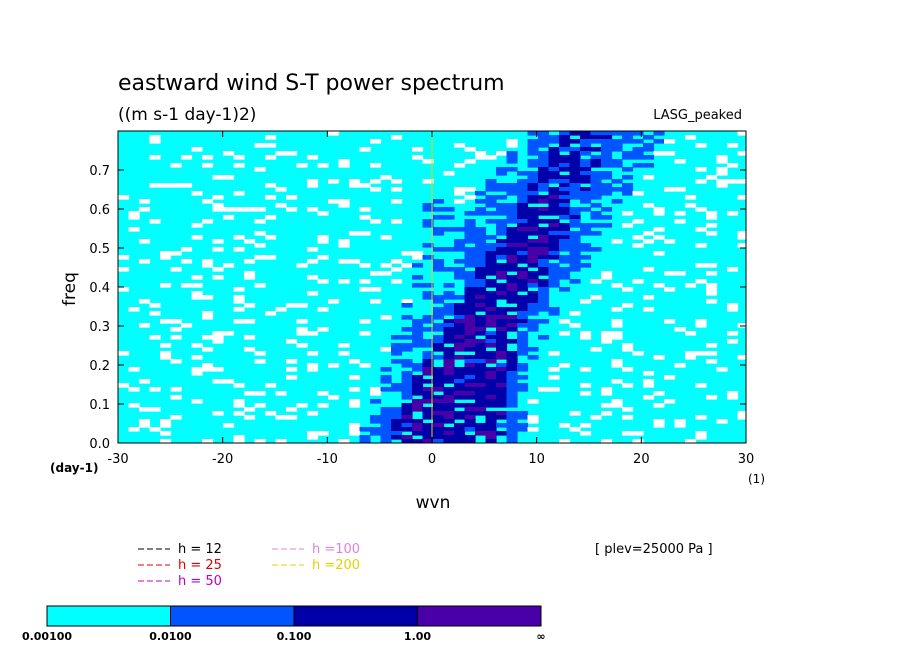 Image resolution: width=904 pixels, height=654 pixels. I want to click on colorbar-label: ∞, so click(540, 636).